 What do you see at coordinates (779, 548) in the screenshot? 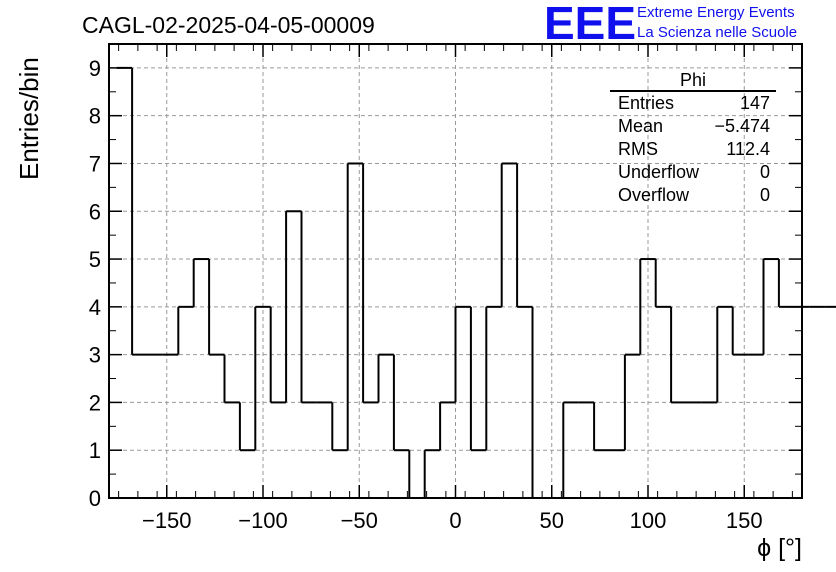
I see `x-axis-label: ϕ [°]` at bounding box center [779, 548].